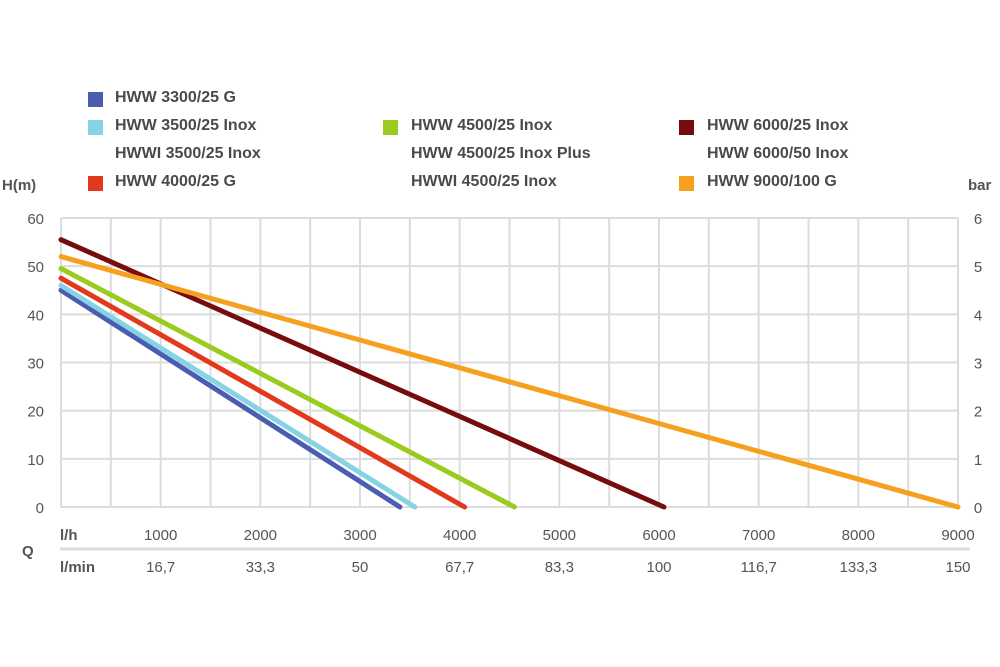 This screenshot has width=1000, height=667. Describe the element at coordinates (482, 125) in the screenshot. I see `legend-label: HWW 4500/25 Inox` at that location.